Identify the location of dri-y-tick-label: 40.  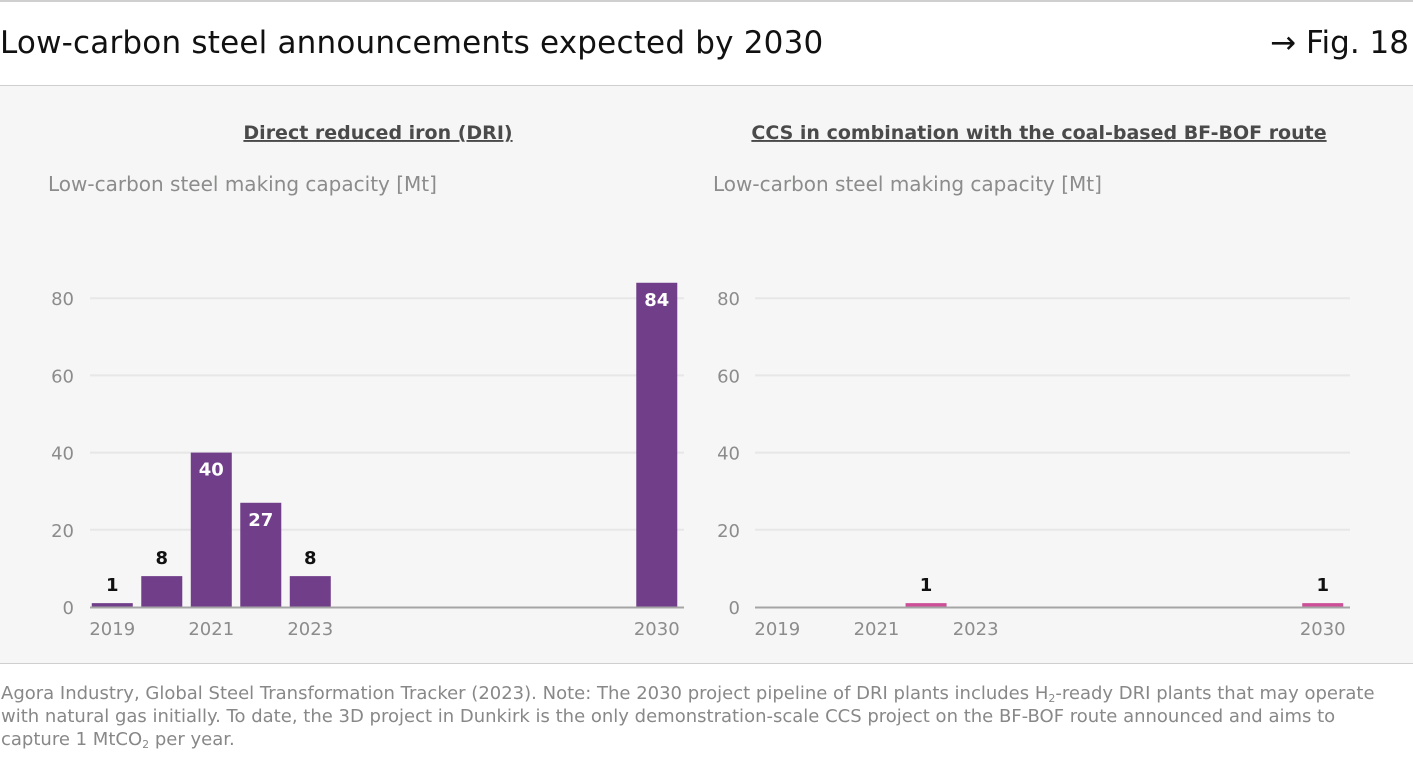
(62, 454).